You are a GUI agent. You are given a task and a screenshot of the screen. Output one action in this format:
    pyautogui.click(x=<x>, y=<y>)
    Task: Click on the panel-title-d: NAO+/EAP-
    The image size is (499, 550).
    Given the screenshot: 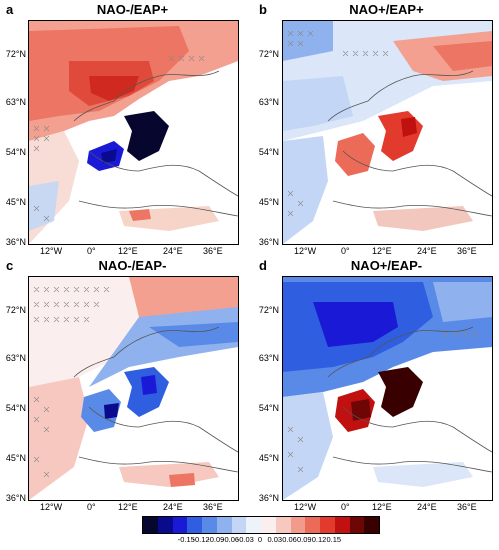 What is the action you would take?
    pyautogui.click(x=386, y=265)
    